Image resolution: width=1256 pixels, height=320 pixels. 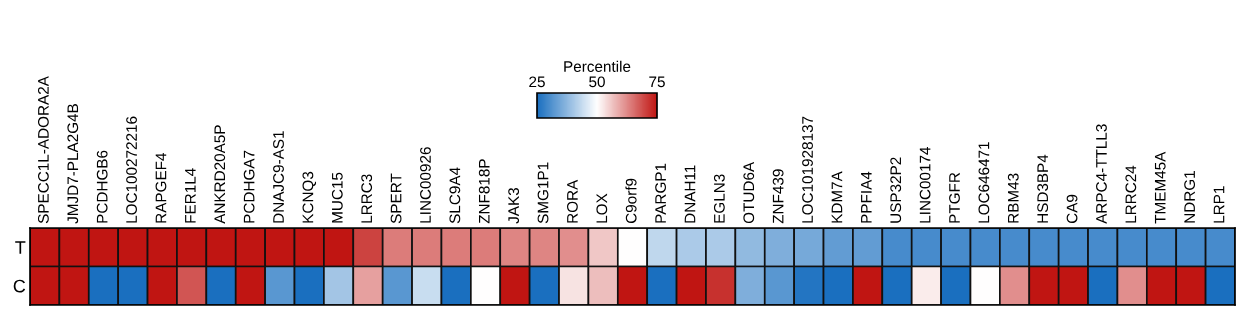 I want to click on x-tick-label: SLC9A4, so click(x=455, y=195).